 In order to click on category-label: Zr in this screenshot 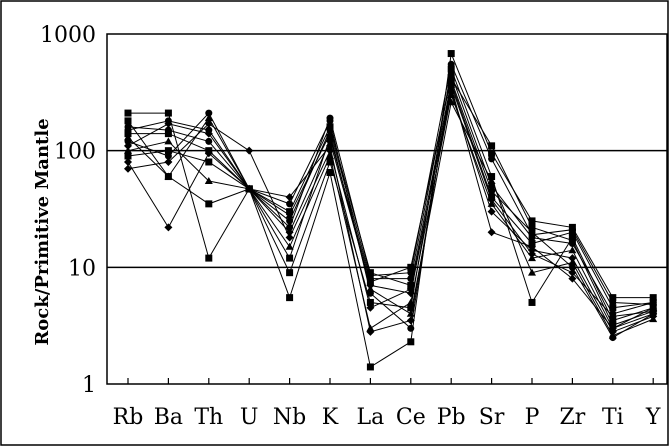, I will do `click(572, 417)`.